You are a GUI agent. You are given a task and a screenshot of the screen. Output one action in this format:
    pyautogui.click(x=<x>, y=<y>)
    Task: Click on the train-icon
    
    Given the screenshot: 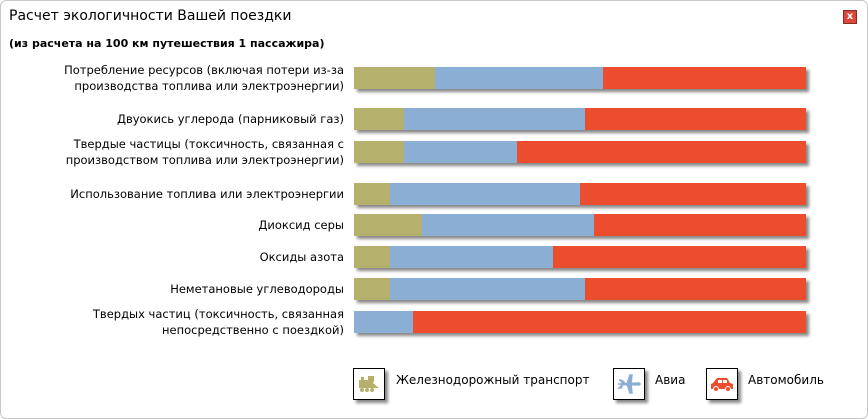 What is the action you would take?
    pyautogui.click(x=369, y=384)
    